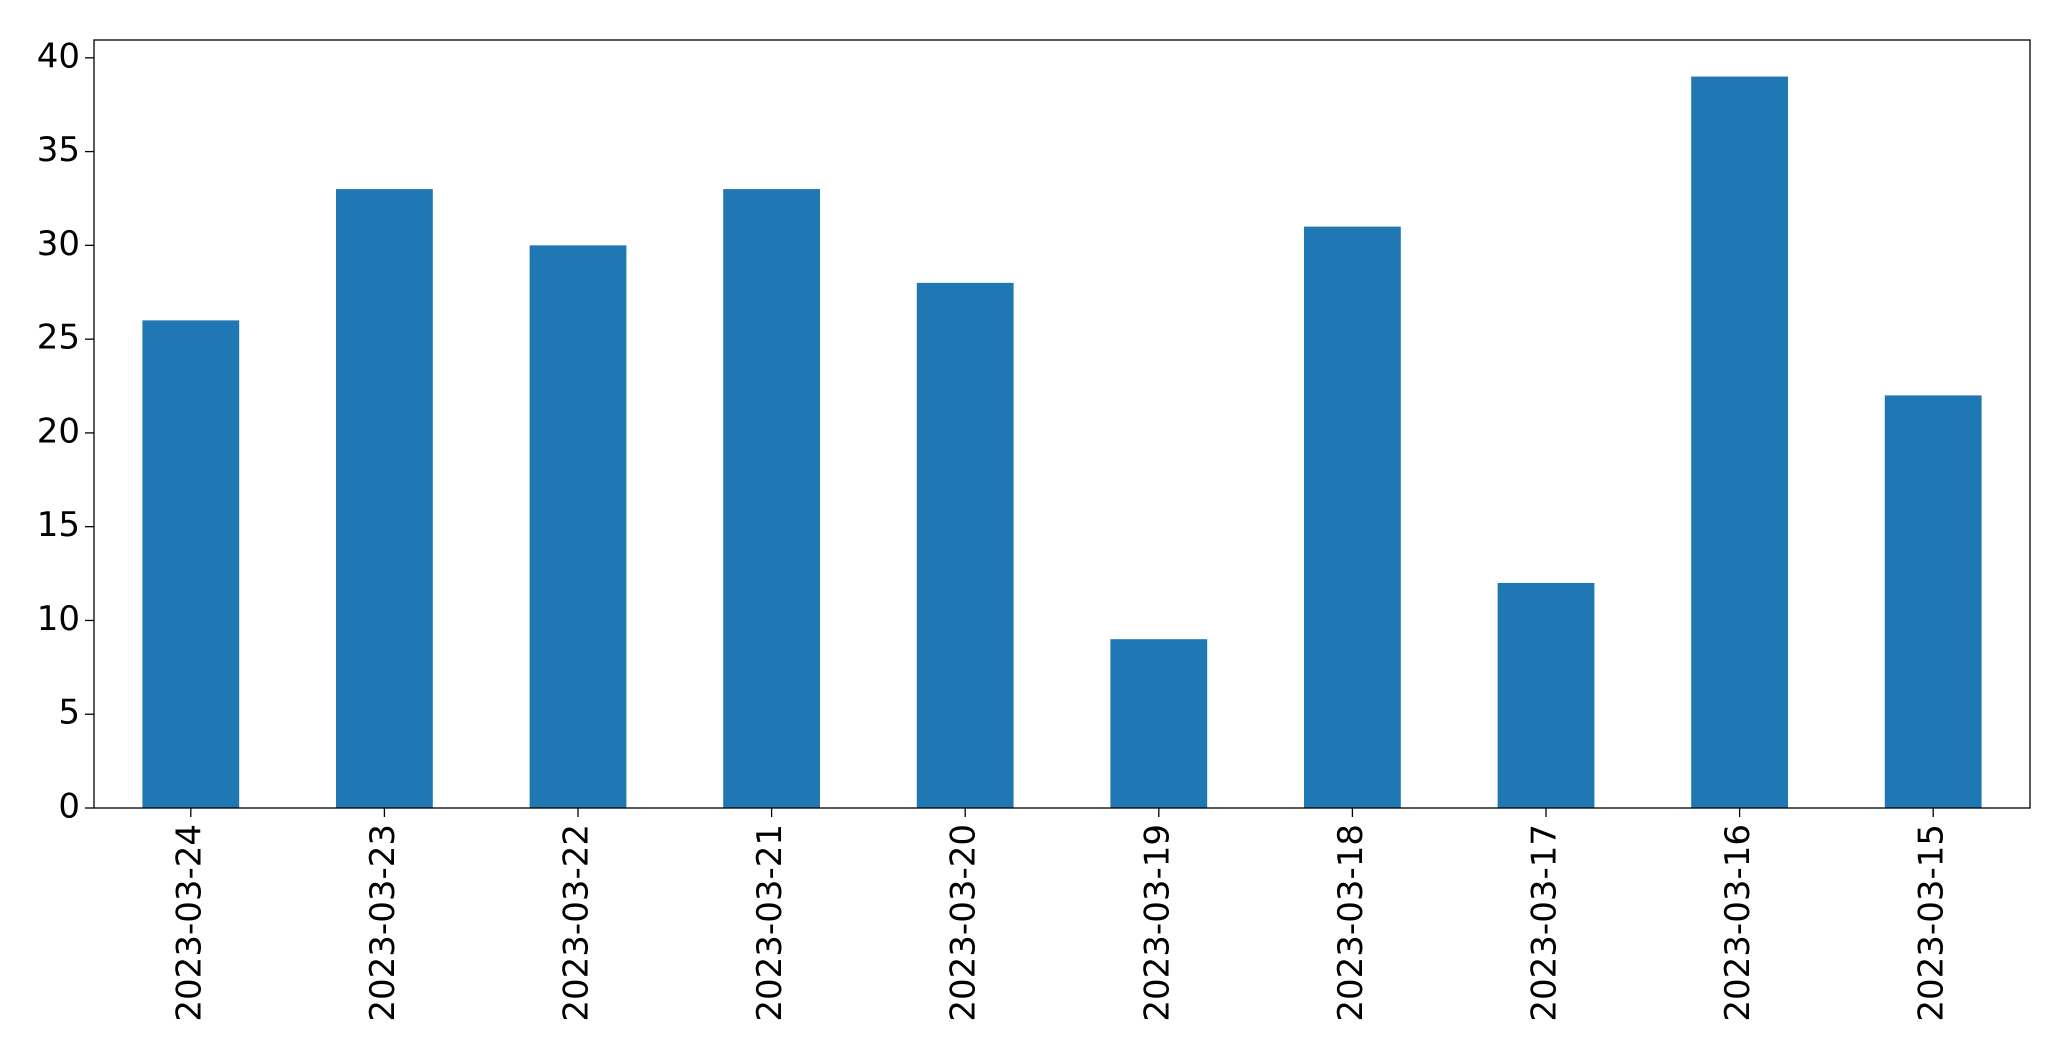 The width and height of the screenshot is (2071, 1061). I want to click on x-tick-label: 2023-03-22, so click(577, 923).